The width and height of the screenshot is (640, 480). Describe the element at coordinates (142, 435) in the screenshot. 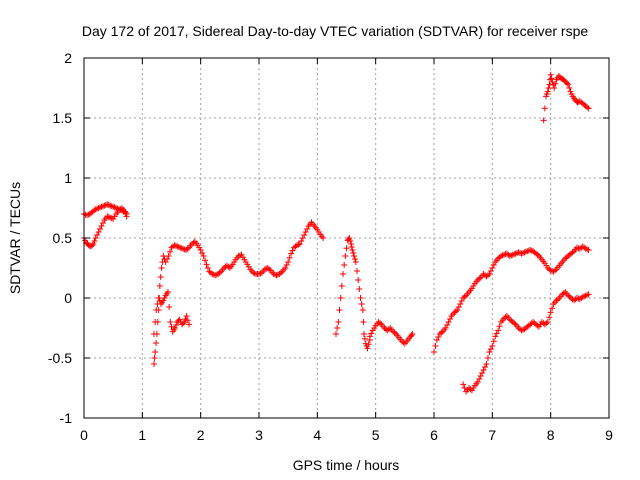

I see `x-tick-label: 1` at that location.